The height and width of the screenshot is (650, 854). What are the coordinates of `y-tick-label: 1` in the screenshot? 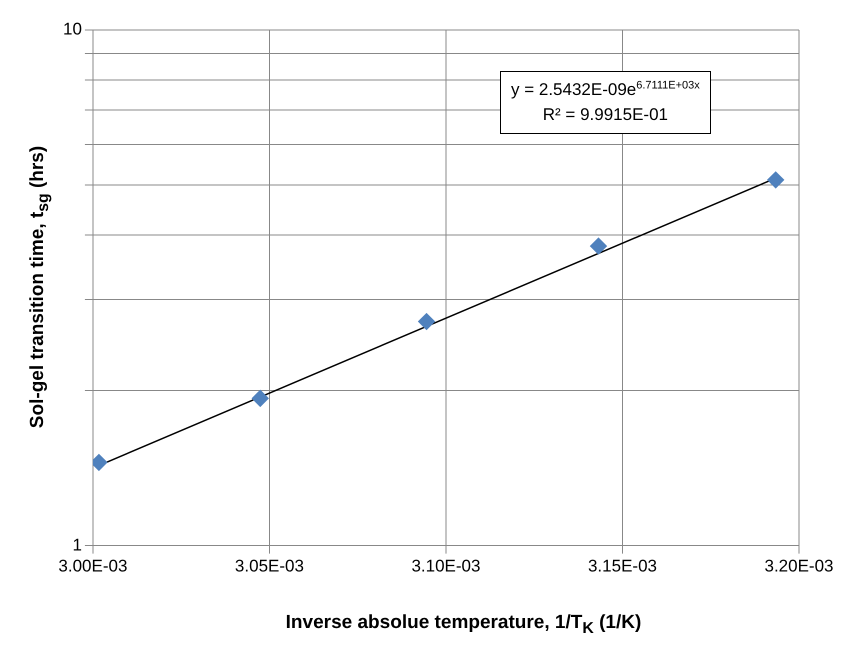 It's located at (77, 544).